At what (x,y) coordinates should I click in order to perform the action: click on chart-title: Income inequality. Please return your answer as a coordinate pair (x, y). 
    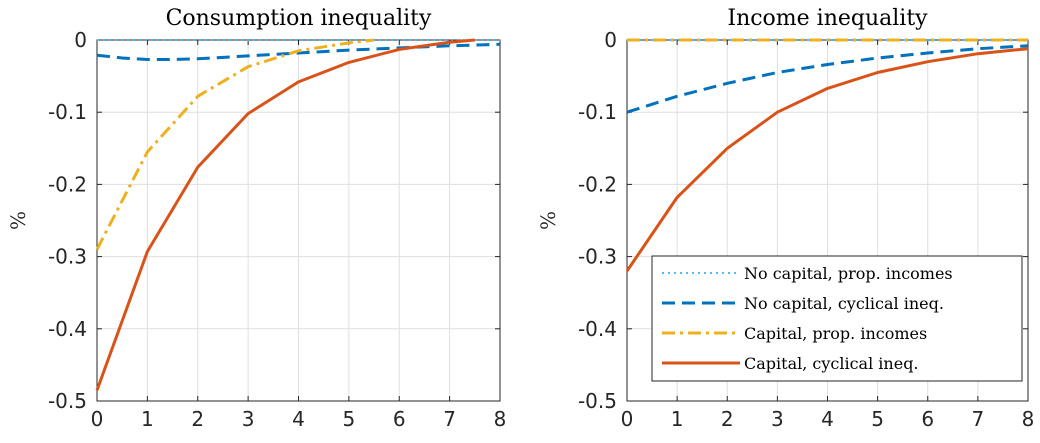
    Looking at the image, I should click on (827, 18).